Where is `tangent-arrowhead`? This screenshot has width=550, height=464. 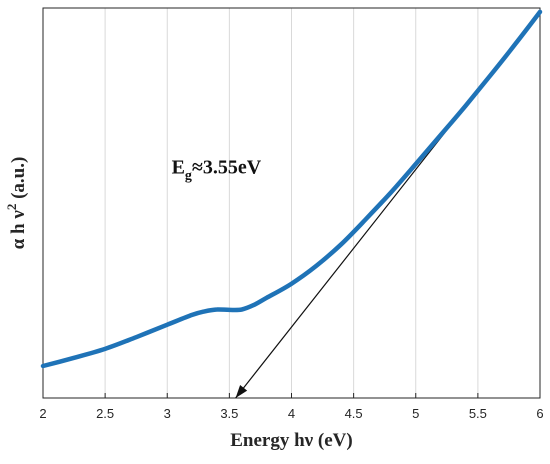
tangent-arrowhead is located at coordinates (241, 391).